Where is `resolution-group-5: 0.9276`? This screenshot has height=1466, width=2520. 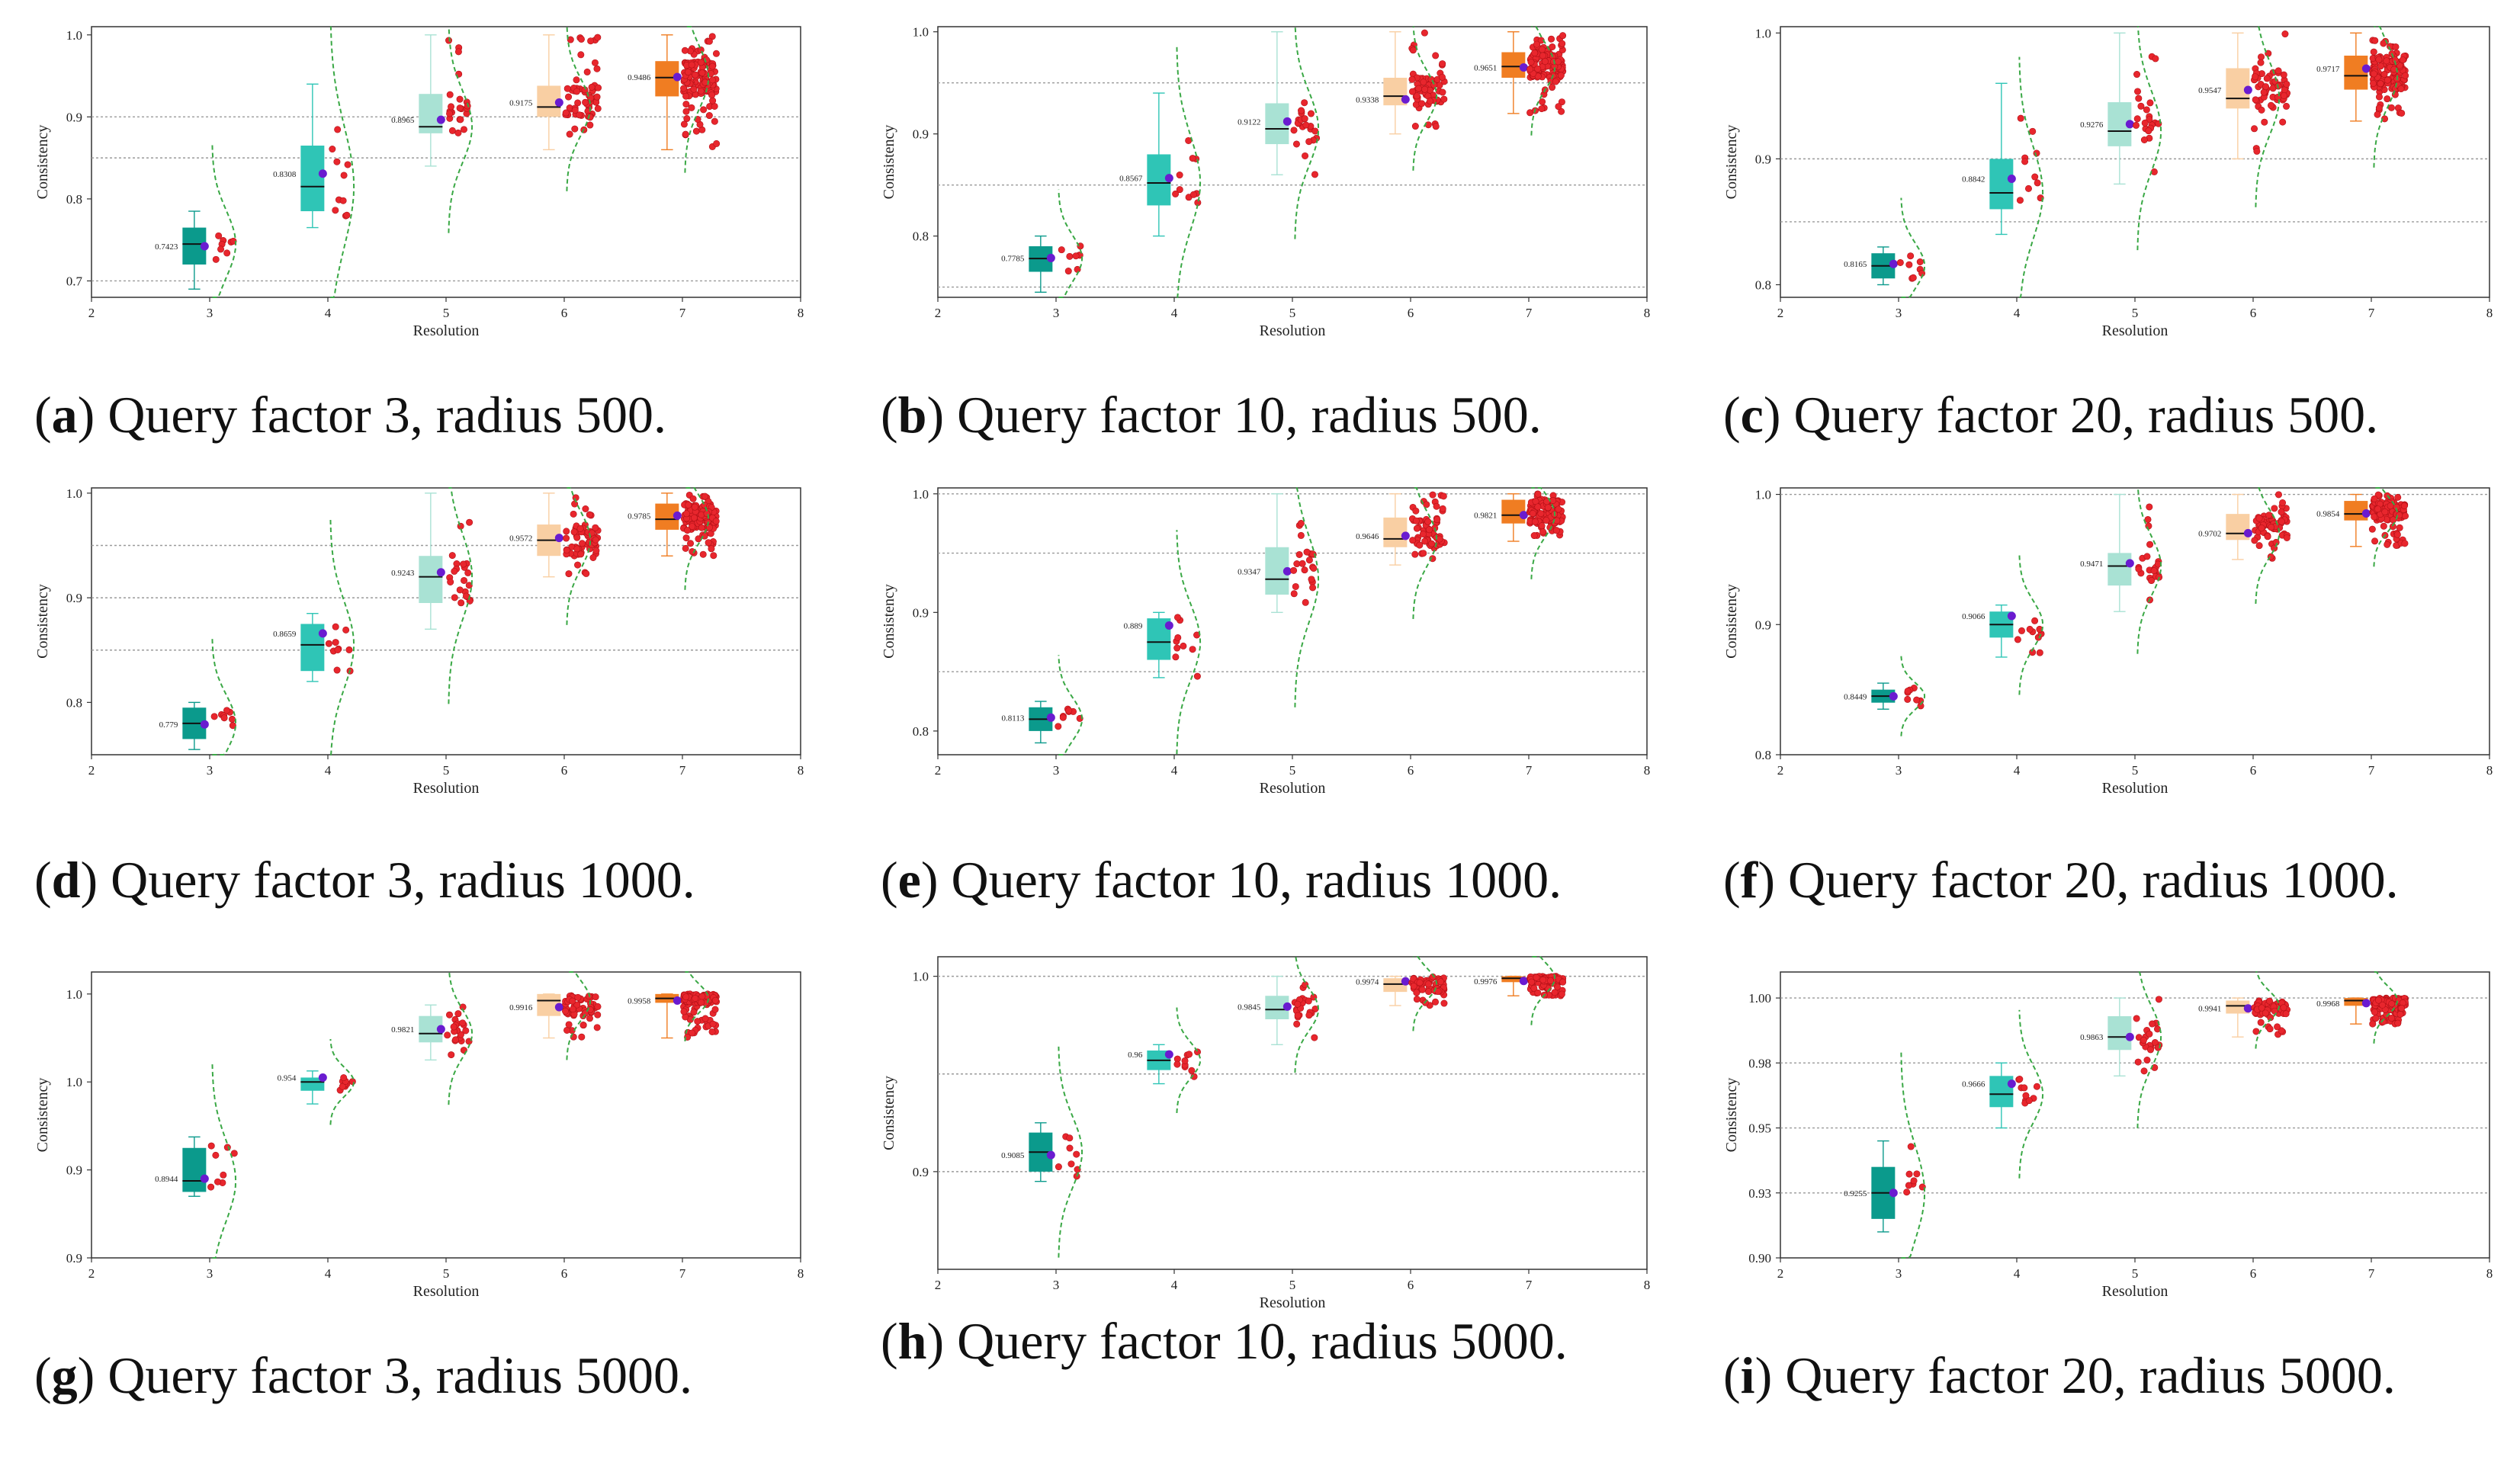
resolution-group-5: 0.9276 is located at coordinates (2121, 138).